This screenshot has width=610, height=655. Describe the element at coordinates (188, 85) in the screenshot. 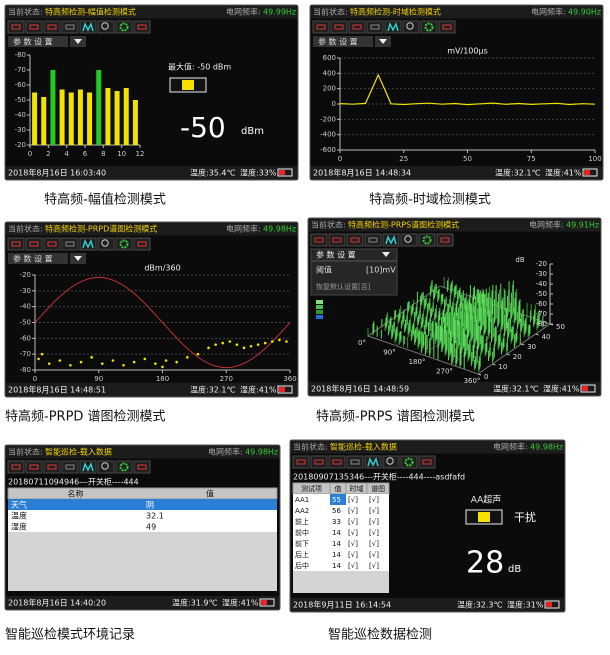

I see `level-indicator-fill` at that location.